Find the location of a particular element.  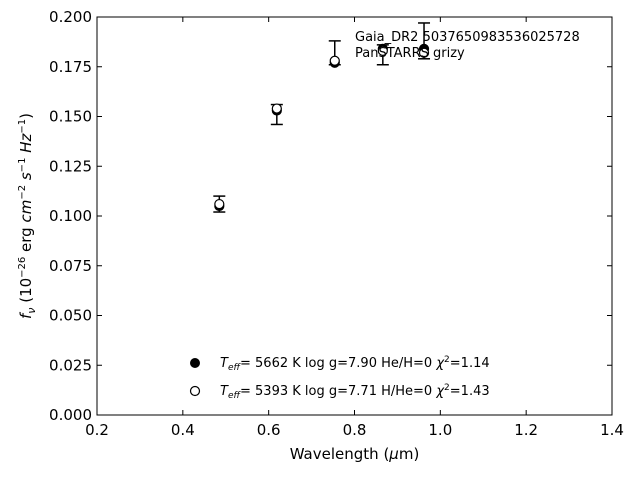

data-points is located at coordinates (322, 127).